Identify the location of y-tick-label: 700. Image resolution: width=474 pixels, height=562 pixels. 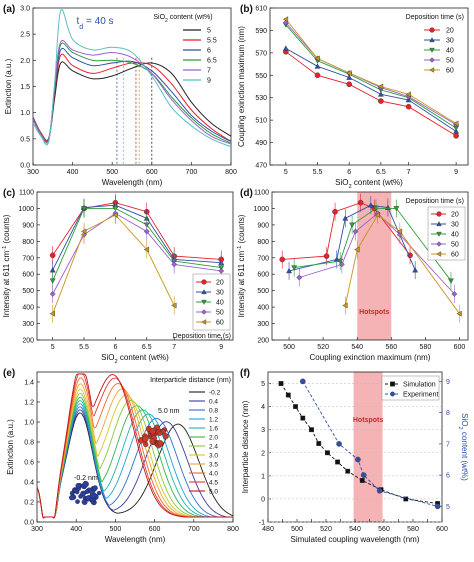
(263, 258).